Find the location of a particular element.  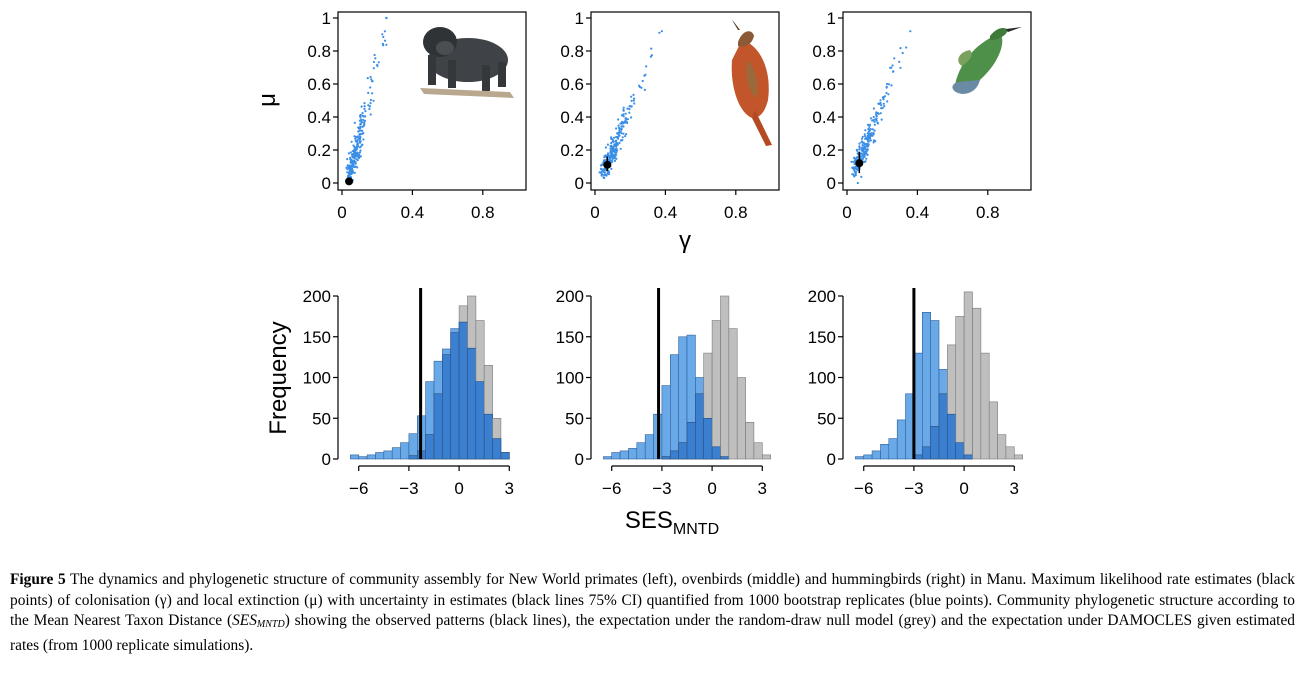

x-tick-label: −6 is located at coordinates (611, 488).